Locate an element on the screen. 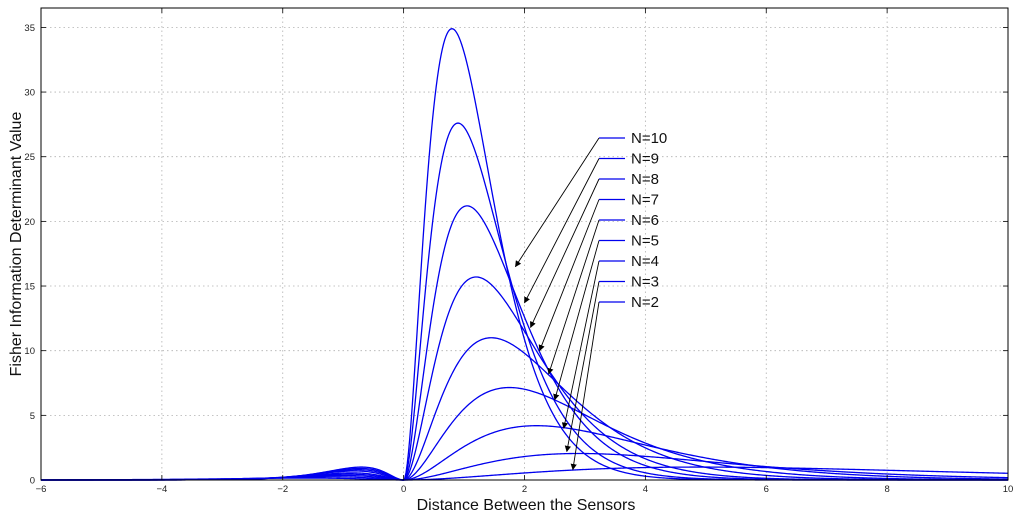 This screenshot has width=1024, height=518. legend-label: N=8 is located at coordinates (645, 179).